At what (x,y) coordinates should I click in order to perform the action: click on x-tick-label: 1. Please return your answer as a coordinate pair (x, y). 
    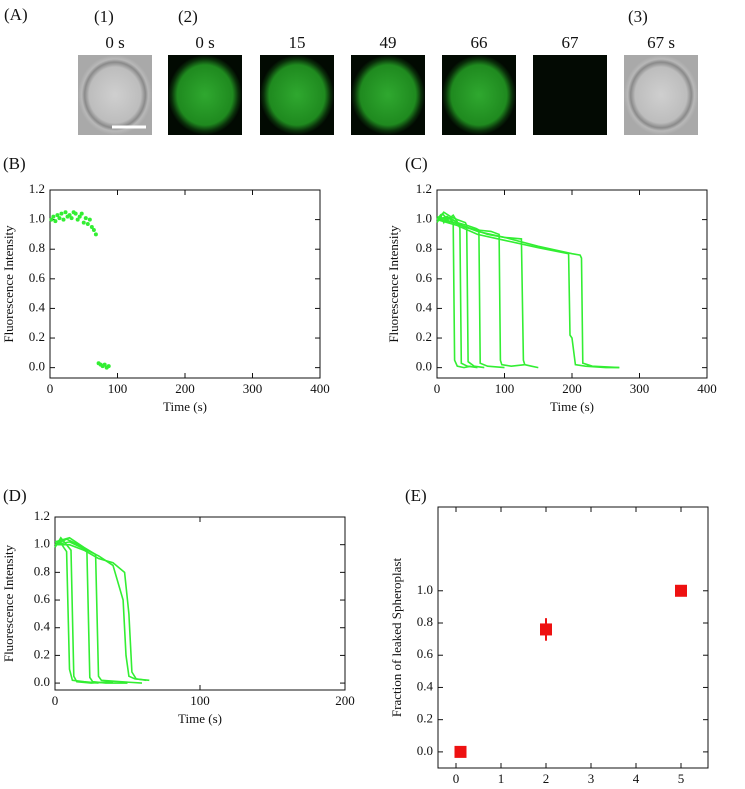
    Looking at the image, I should click on (501, 778).